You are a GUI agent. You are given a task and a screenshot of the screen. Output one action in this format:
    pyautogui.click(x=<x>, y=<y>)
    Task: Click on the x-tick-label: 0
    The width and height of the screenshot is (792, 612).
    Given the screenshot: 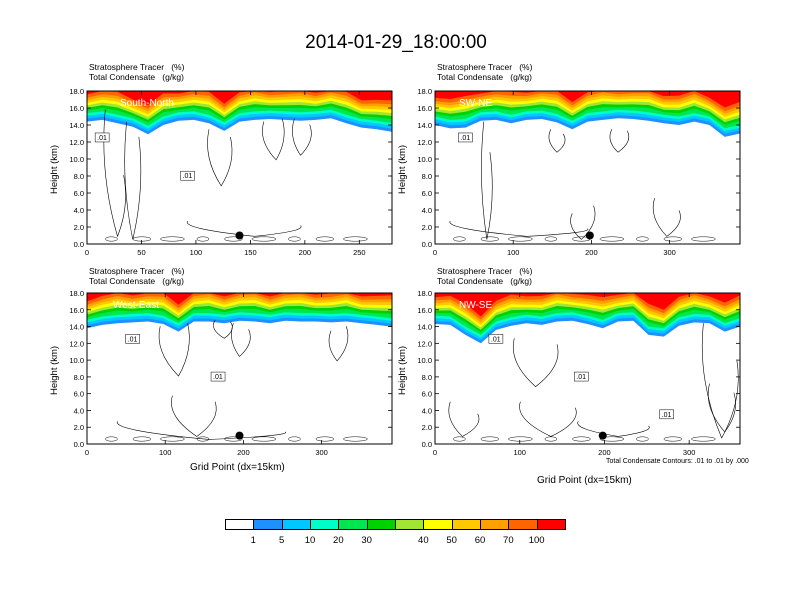 What is the action you would take?
    pyautogui.click(x=87, y=252)
    